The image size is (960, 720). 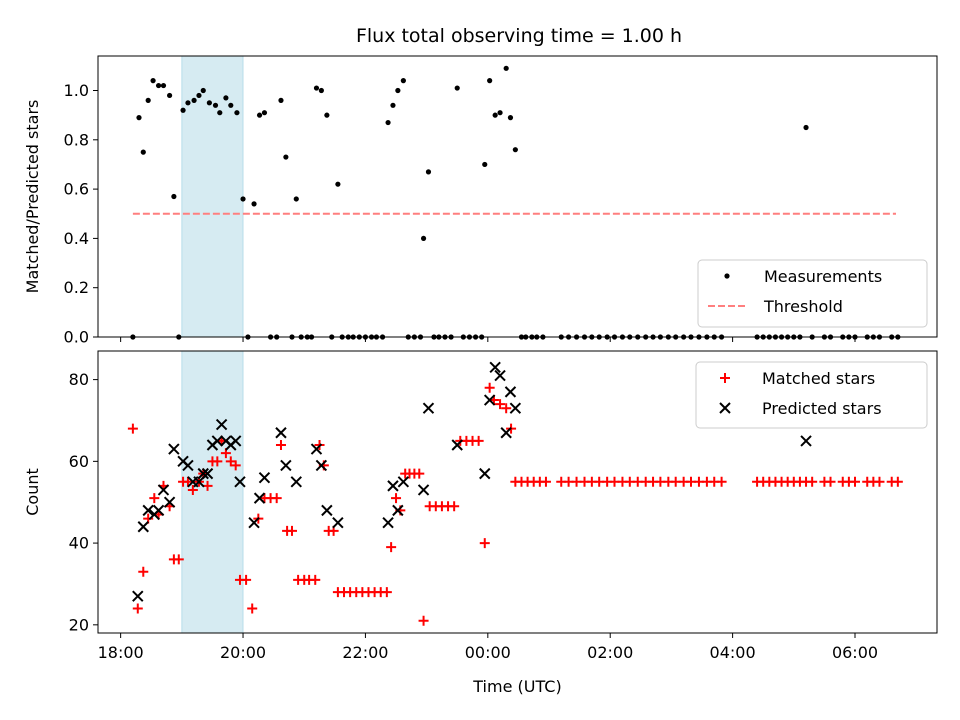 I want to click on x-axis-label: Time (UTC), so click(x=516, y=686).